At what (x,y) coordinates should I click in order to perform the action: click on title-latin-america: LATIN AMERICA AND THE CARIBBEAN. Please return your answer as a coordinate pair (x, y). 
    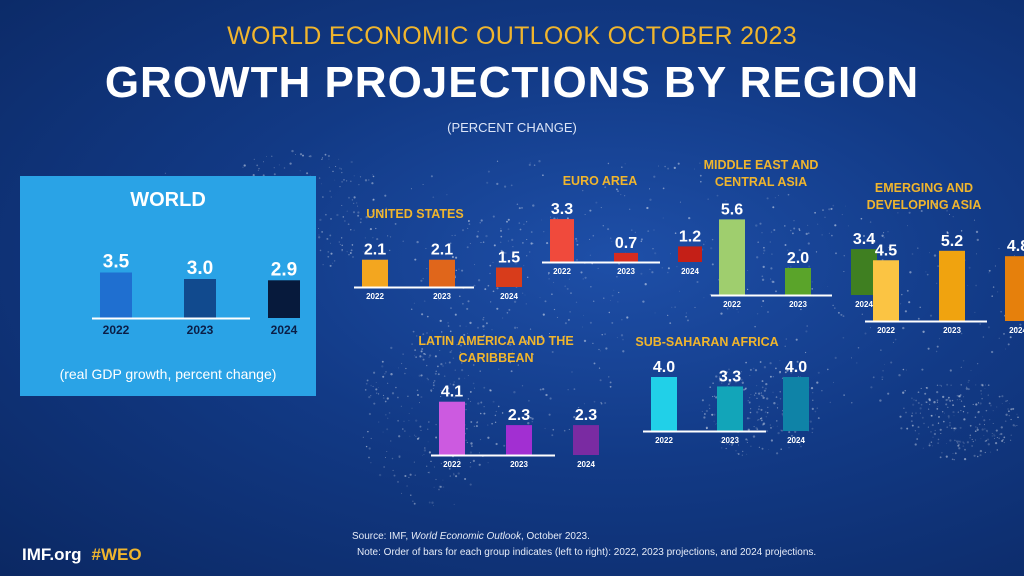
    Looking at the image, I should click on (496, 349).